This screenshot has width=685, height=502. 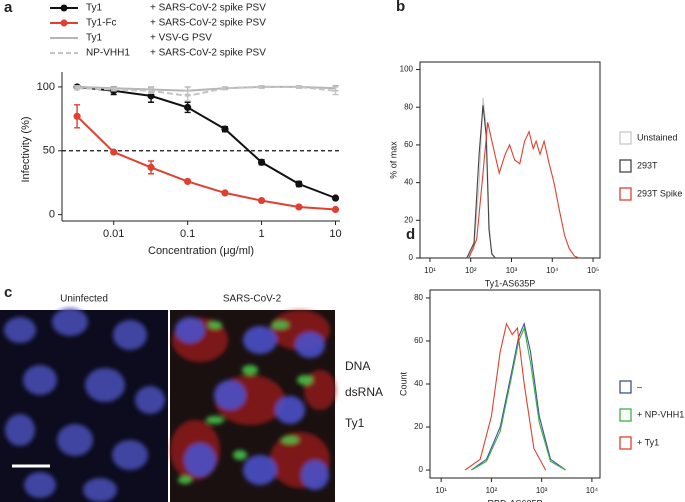 What do you see at coordinates (593, 270) in the screenshot?
I see `x-tick-label: 10⁵` at bounding box center [593, 270].